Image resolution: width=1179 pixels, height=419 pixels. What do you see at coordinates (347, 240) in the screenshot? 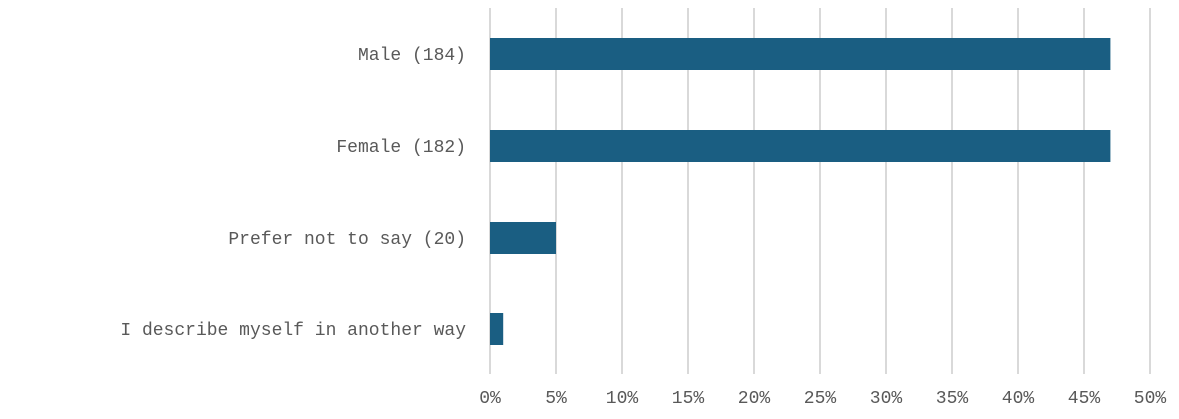
I see `category-label: Prefer not to say (20)` at bounding box center [347, 240].